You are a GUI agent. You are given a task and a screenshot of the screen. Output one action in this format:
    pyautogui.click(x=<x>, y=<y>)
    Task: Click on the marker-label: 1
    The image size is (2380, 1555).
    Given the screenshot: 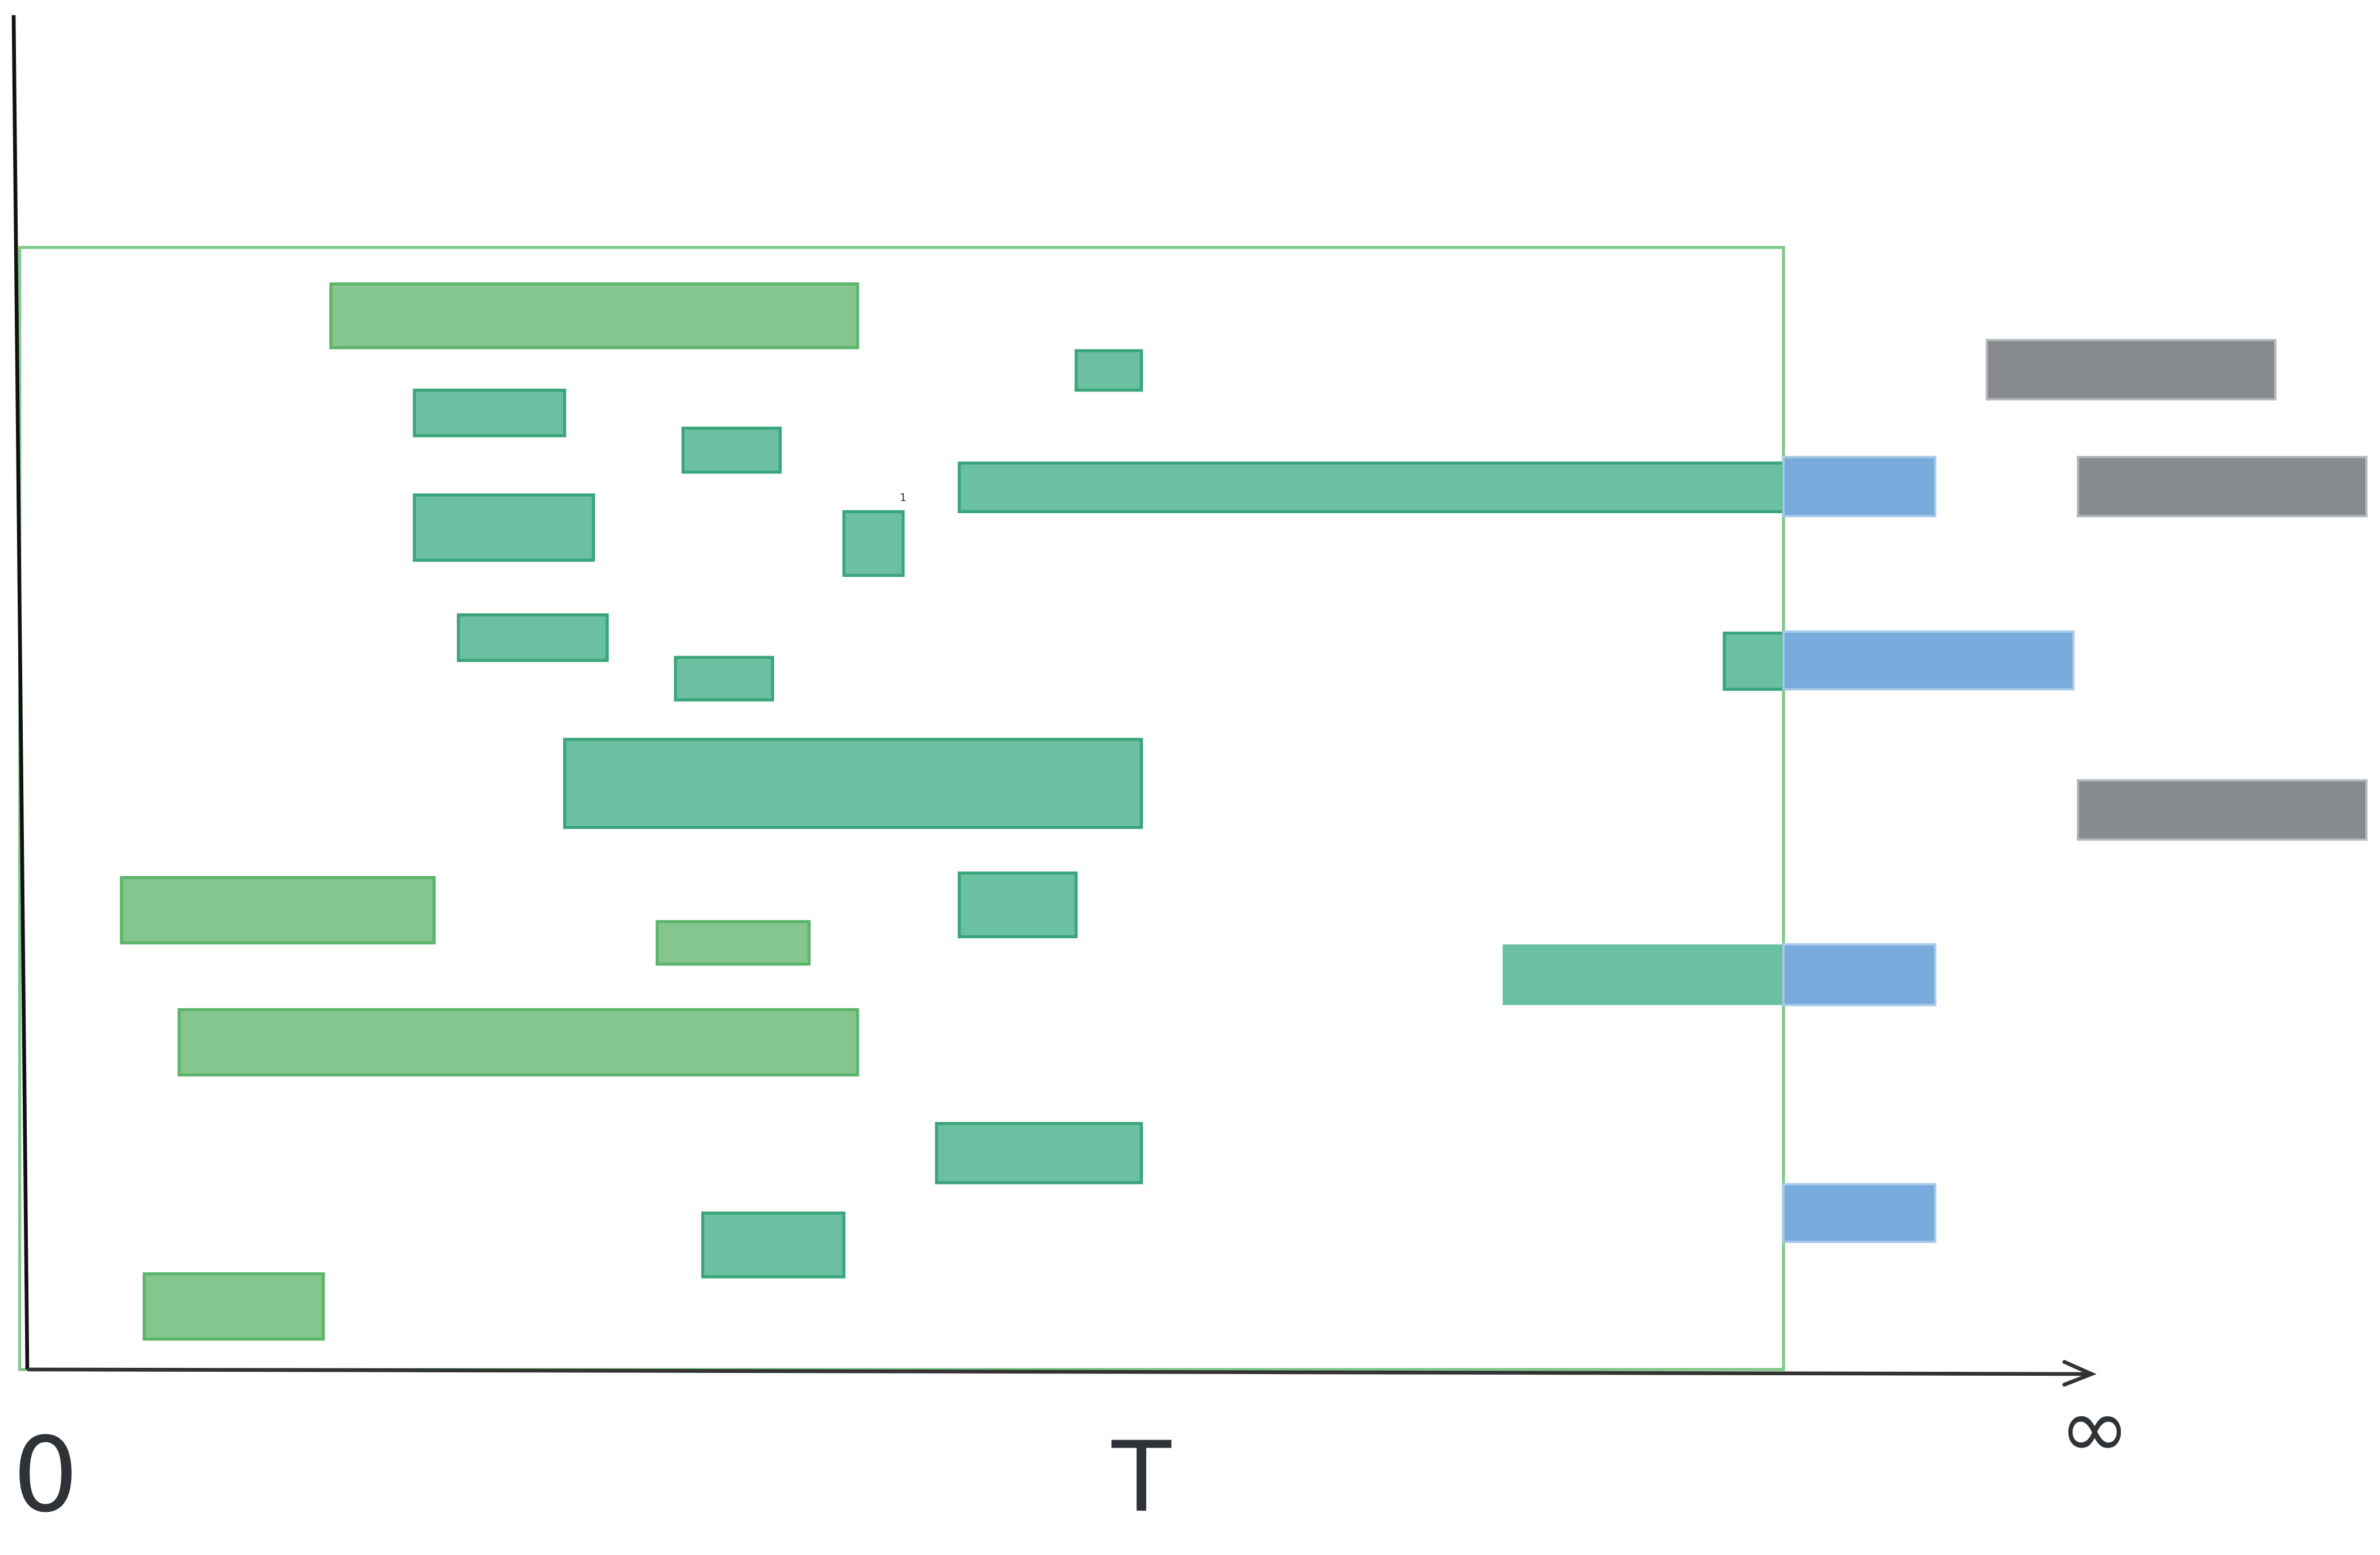 What is the action you would take?
    pyautogui.click(x=904, y=498)
    